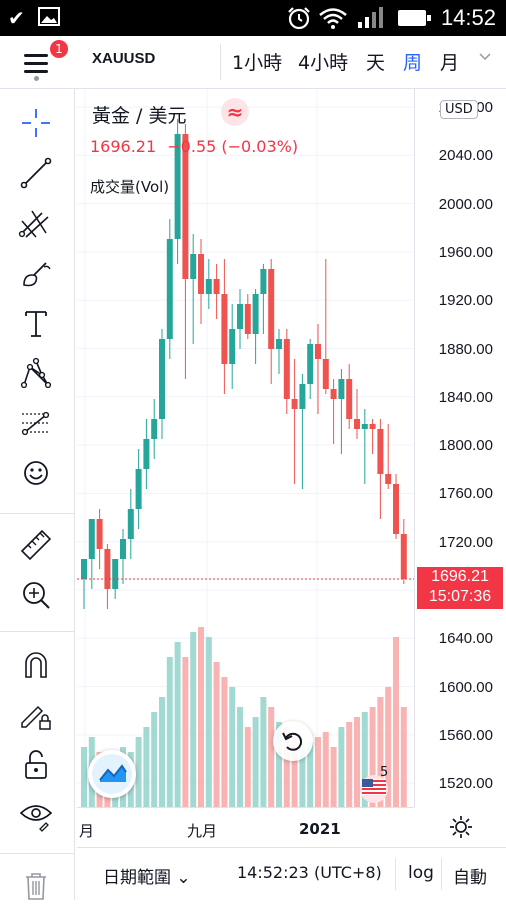 This screenshot has height=909, width=506. Describe the element at coordinates (323, 63) in the screenshot. I see `timeframe-4h: 4小時` at that location.